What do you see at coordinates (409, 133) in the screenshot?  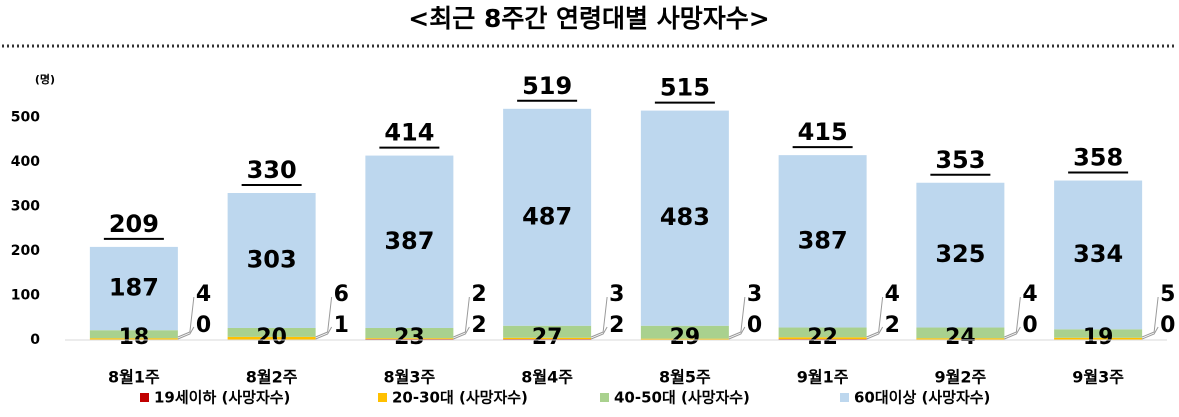 I see `total-label: 414` at bounding box center [409, 133].